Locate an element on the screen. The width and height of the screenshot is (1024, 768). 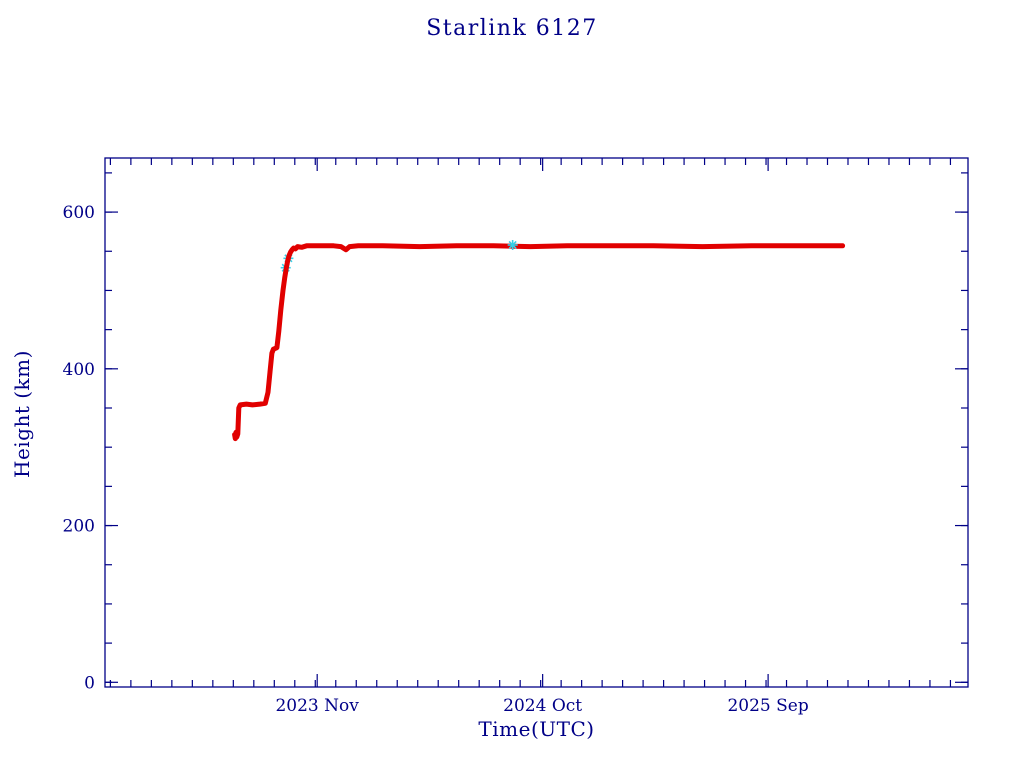
x-tick-label: 2025 Sep is located at coordinates (767, 706).